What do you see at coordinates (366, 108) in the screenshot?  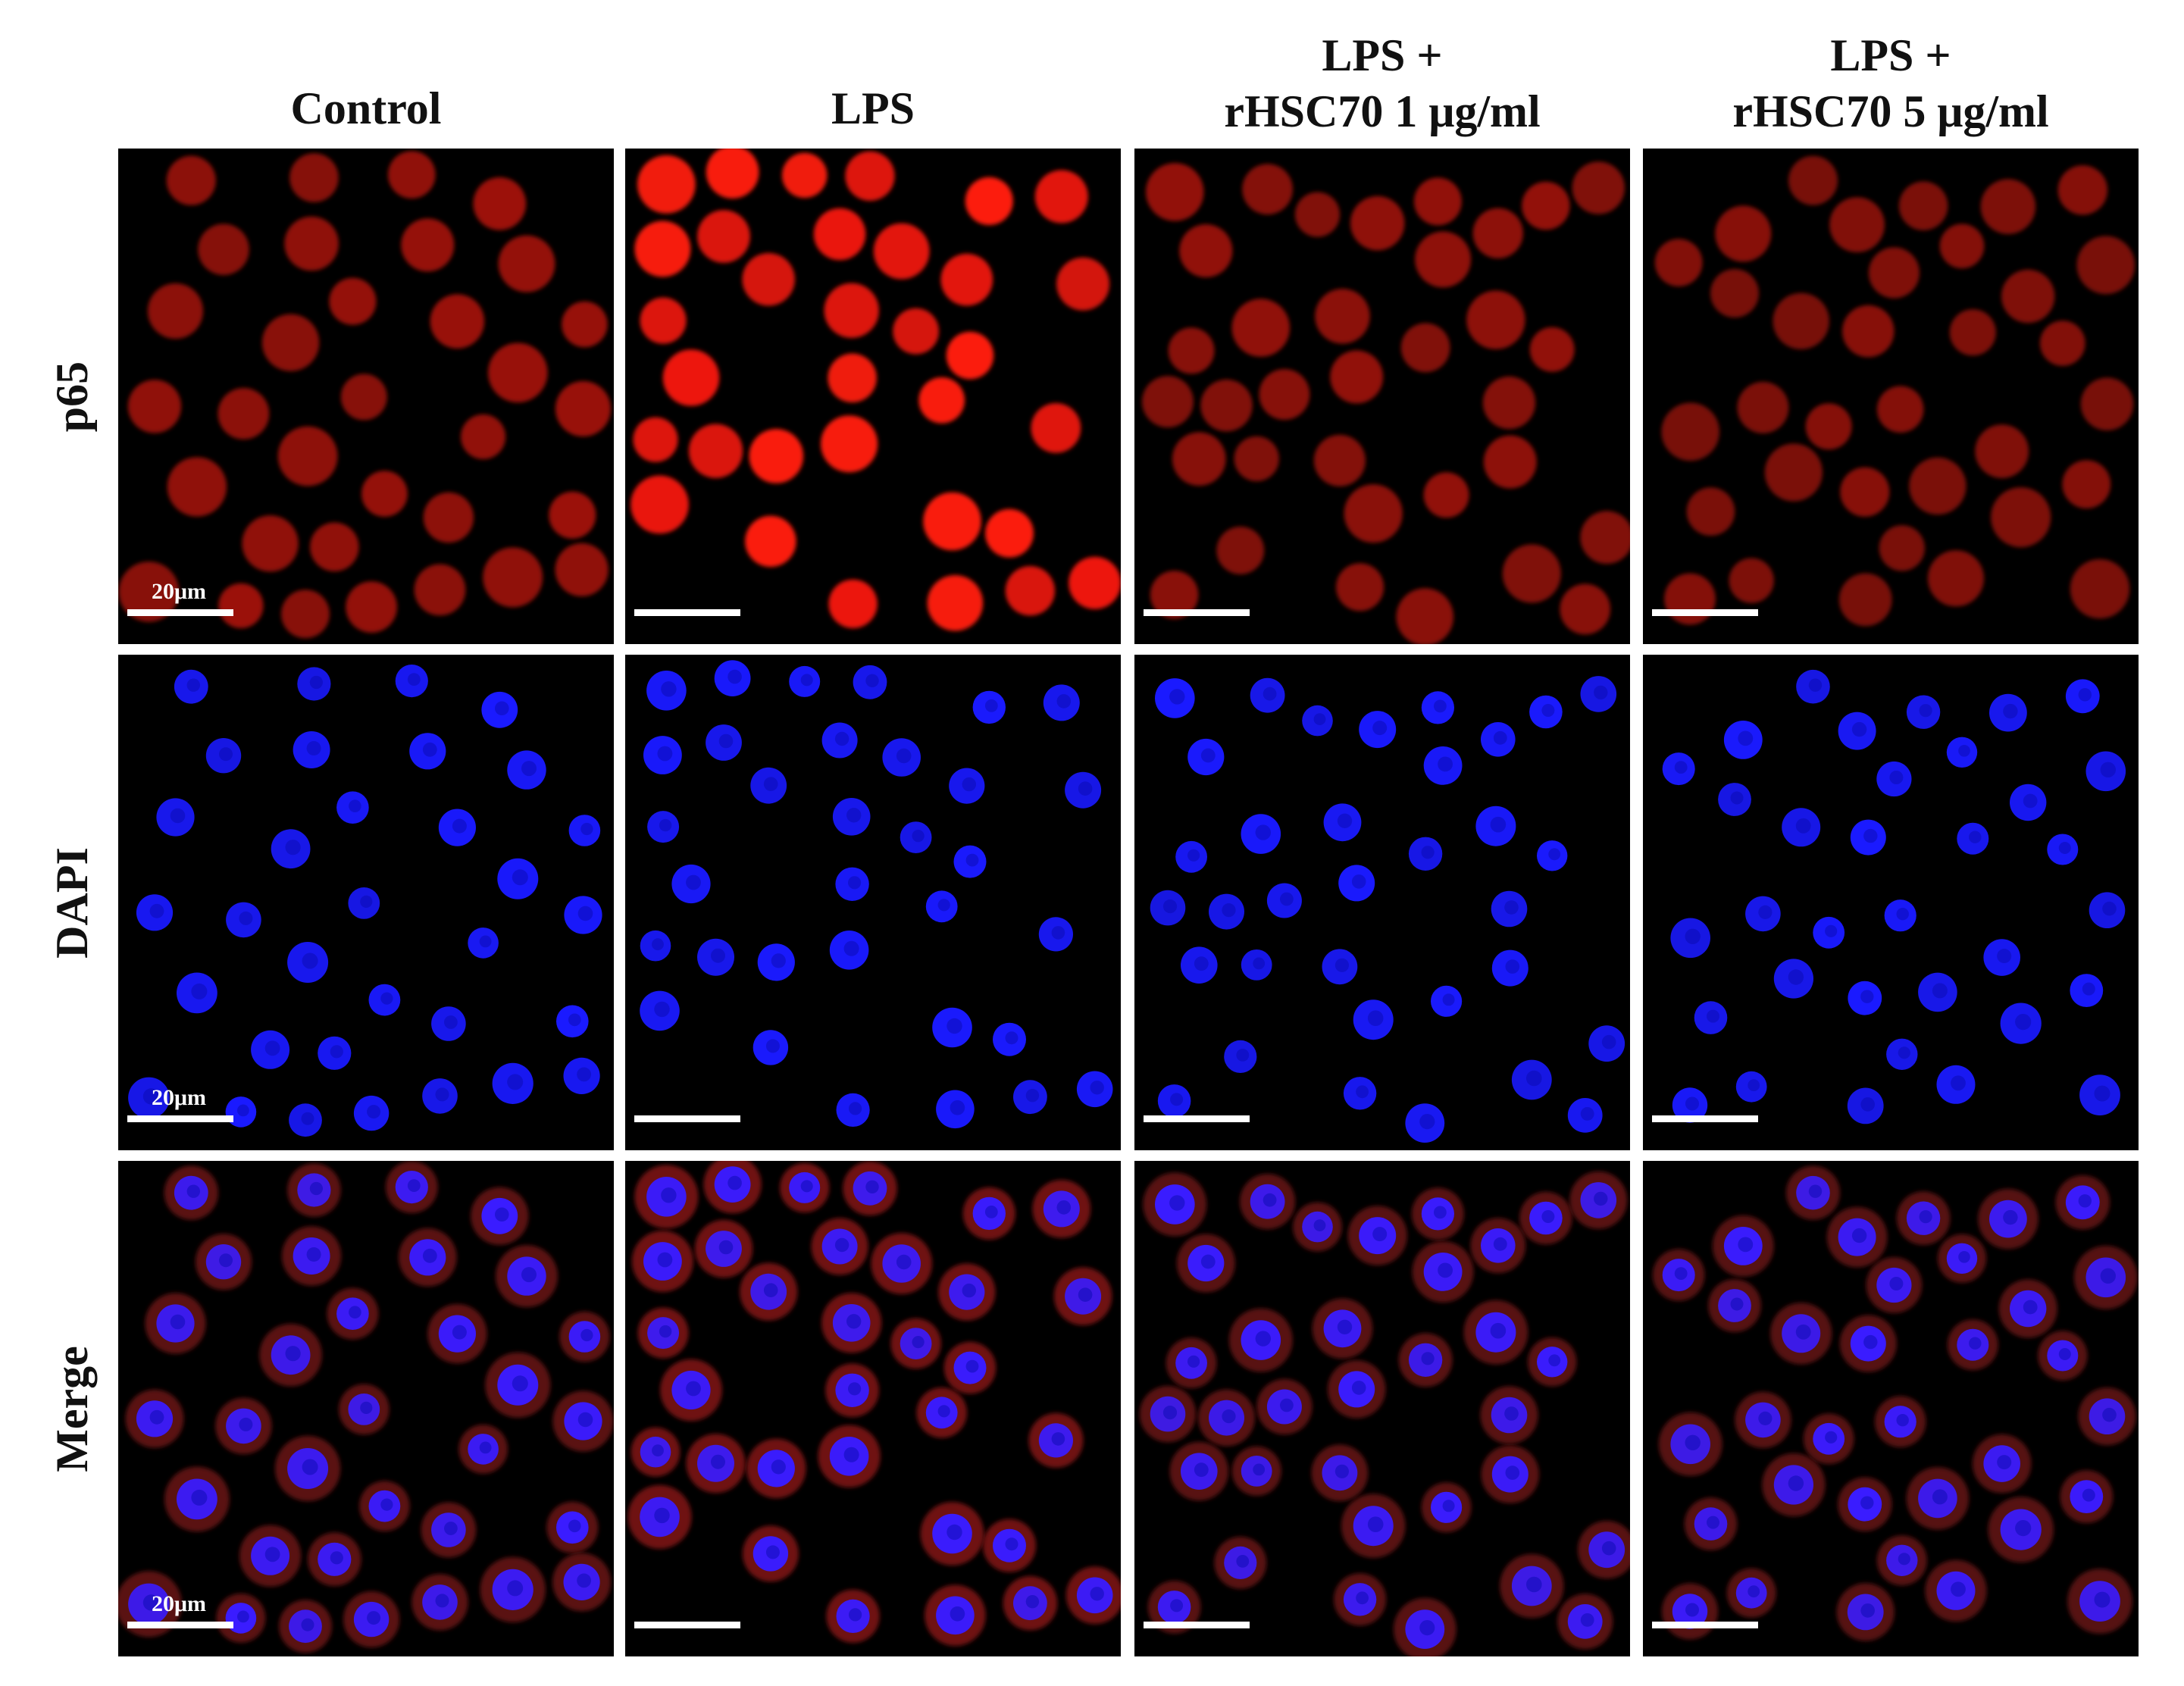 I see `column-header-line: Control` at bounding box center [366, 108].